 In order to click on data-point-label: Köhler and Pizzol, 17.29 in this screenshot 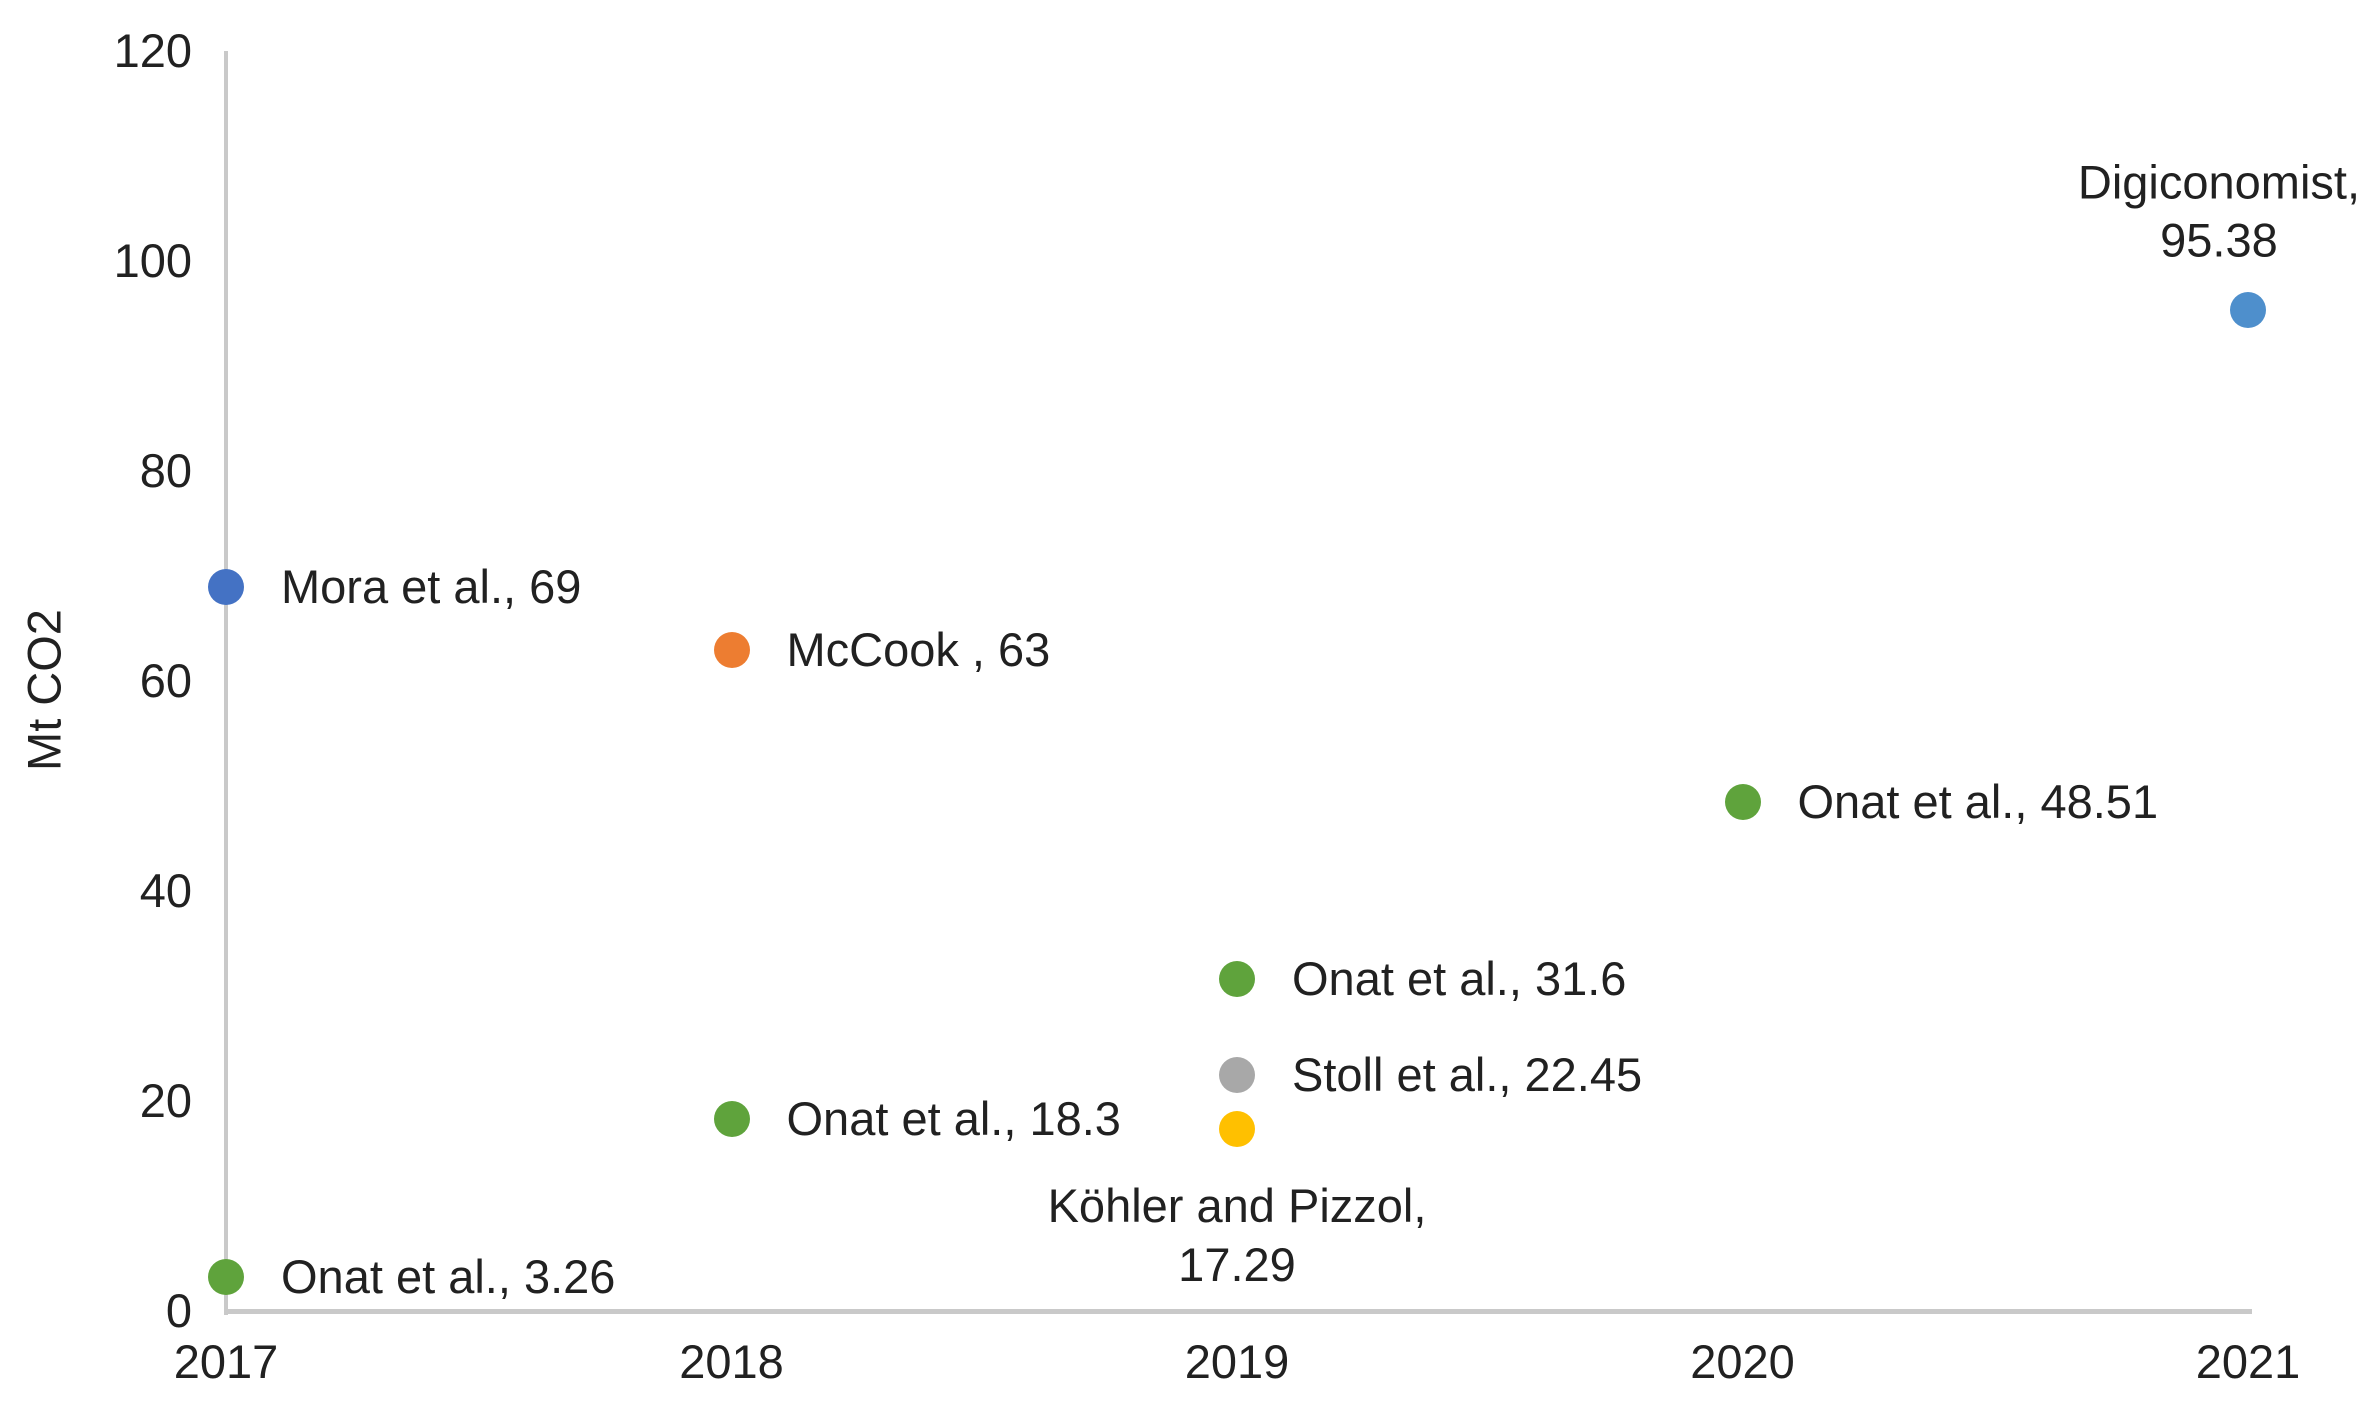, I will do `click(1237, 1235)`.